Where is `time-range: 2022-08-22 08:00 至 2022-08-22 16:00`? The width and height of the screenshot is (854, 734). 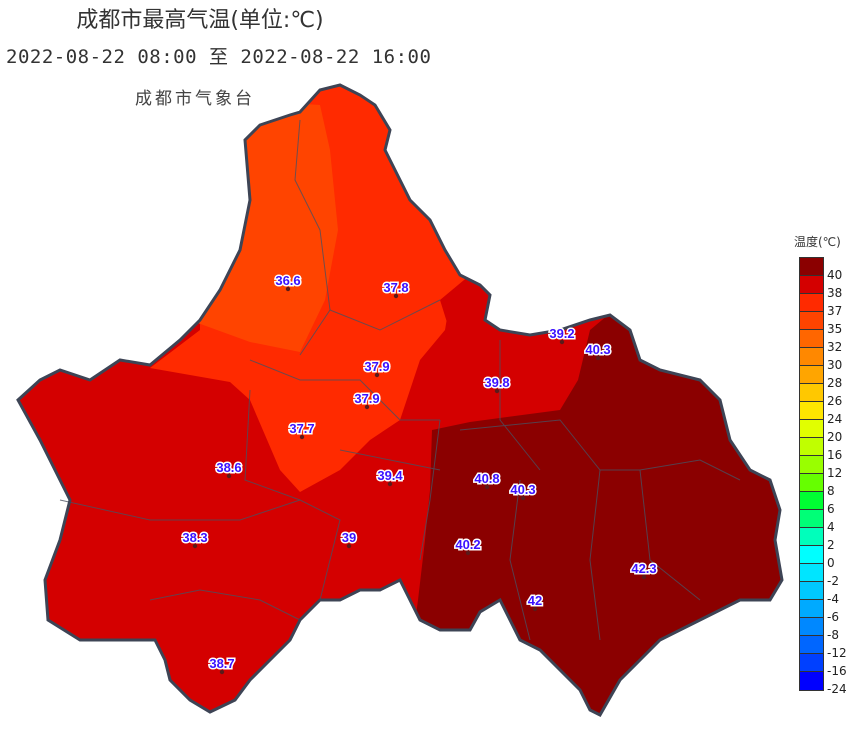 time-range: 2022-08-22 08:00 至 2022-08-22 16:00 is located at coordinates (219, 57).